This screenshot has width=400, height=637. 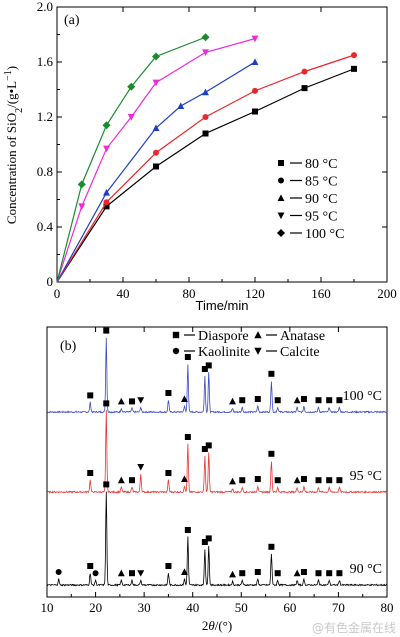 What do you see at coordinates (45, 61) in the screenshot?
I see `y-tick-label: 1.6` at bounding box center [45, 61].